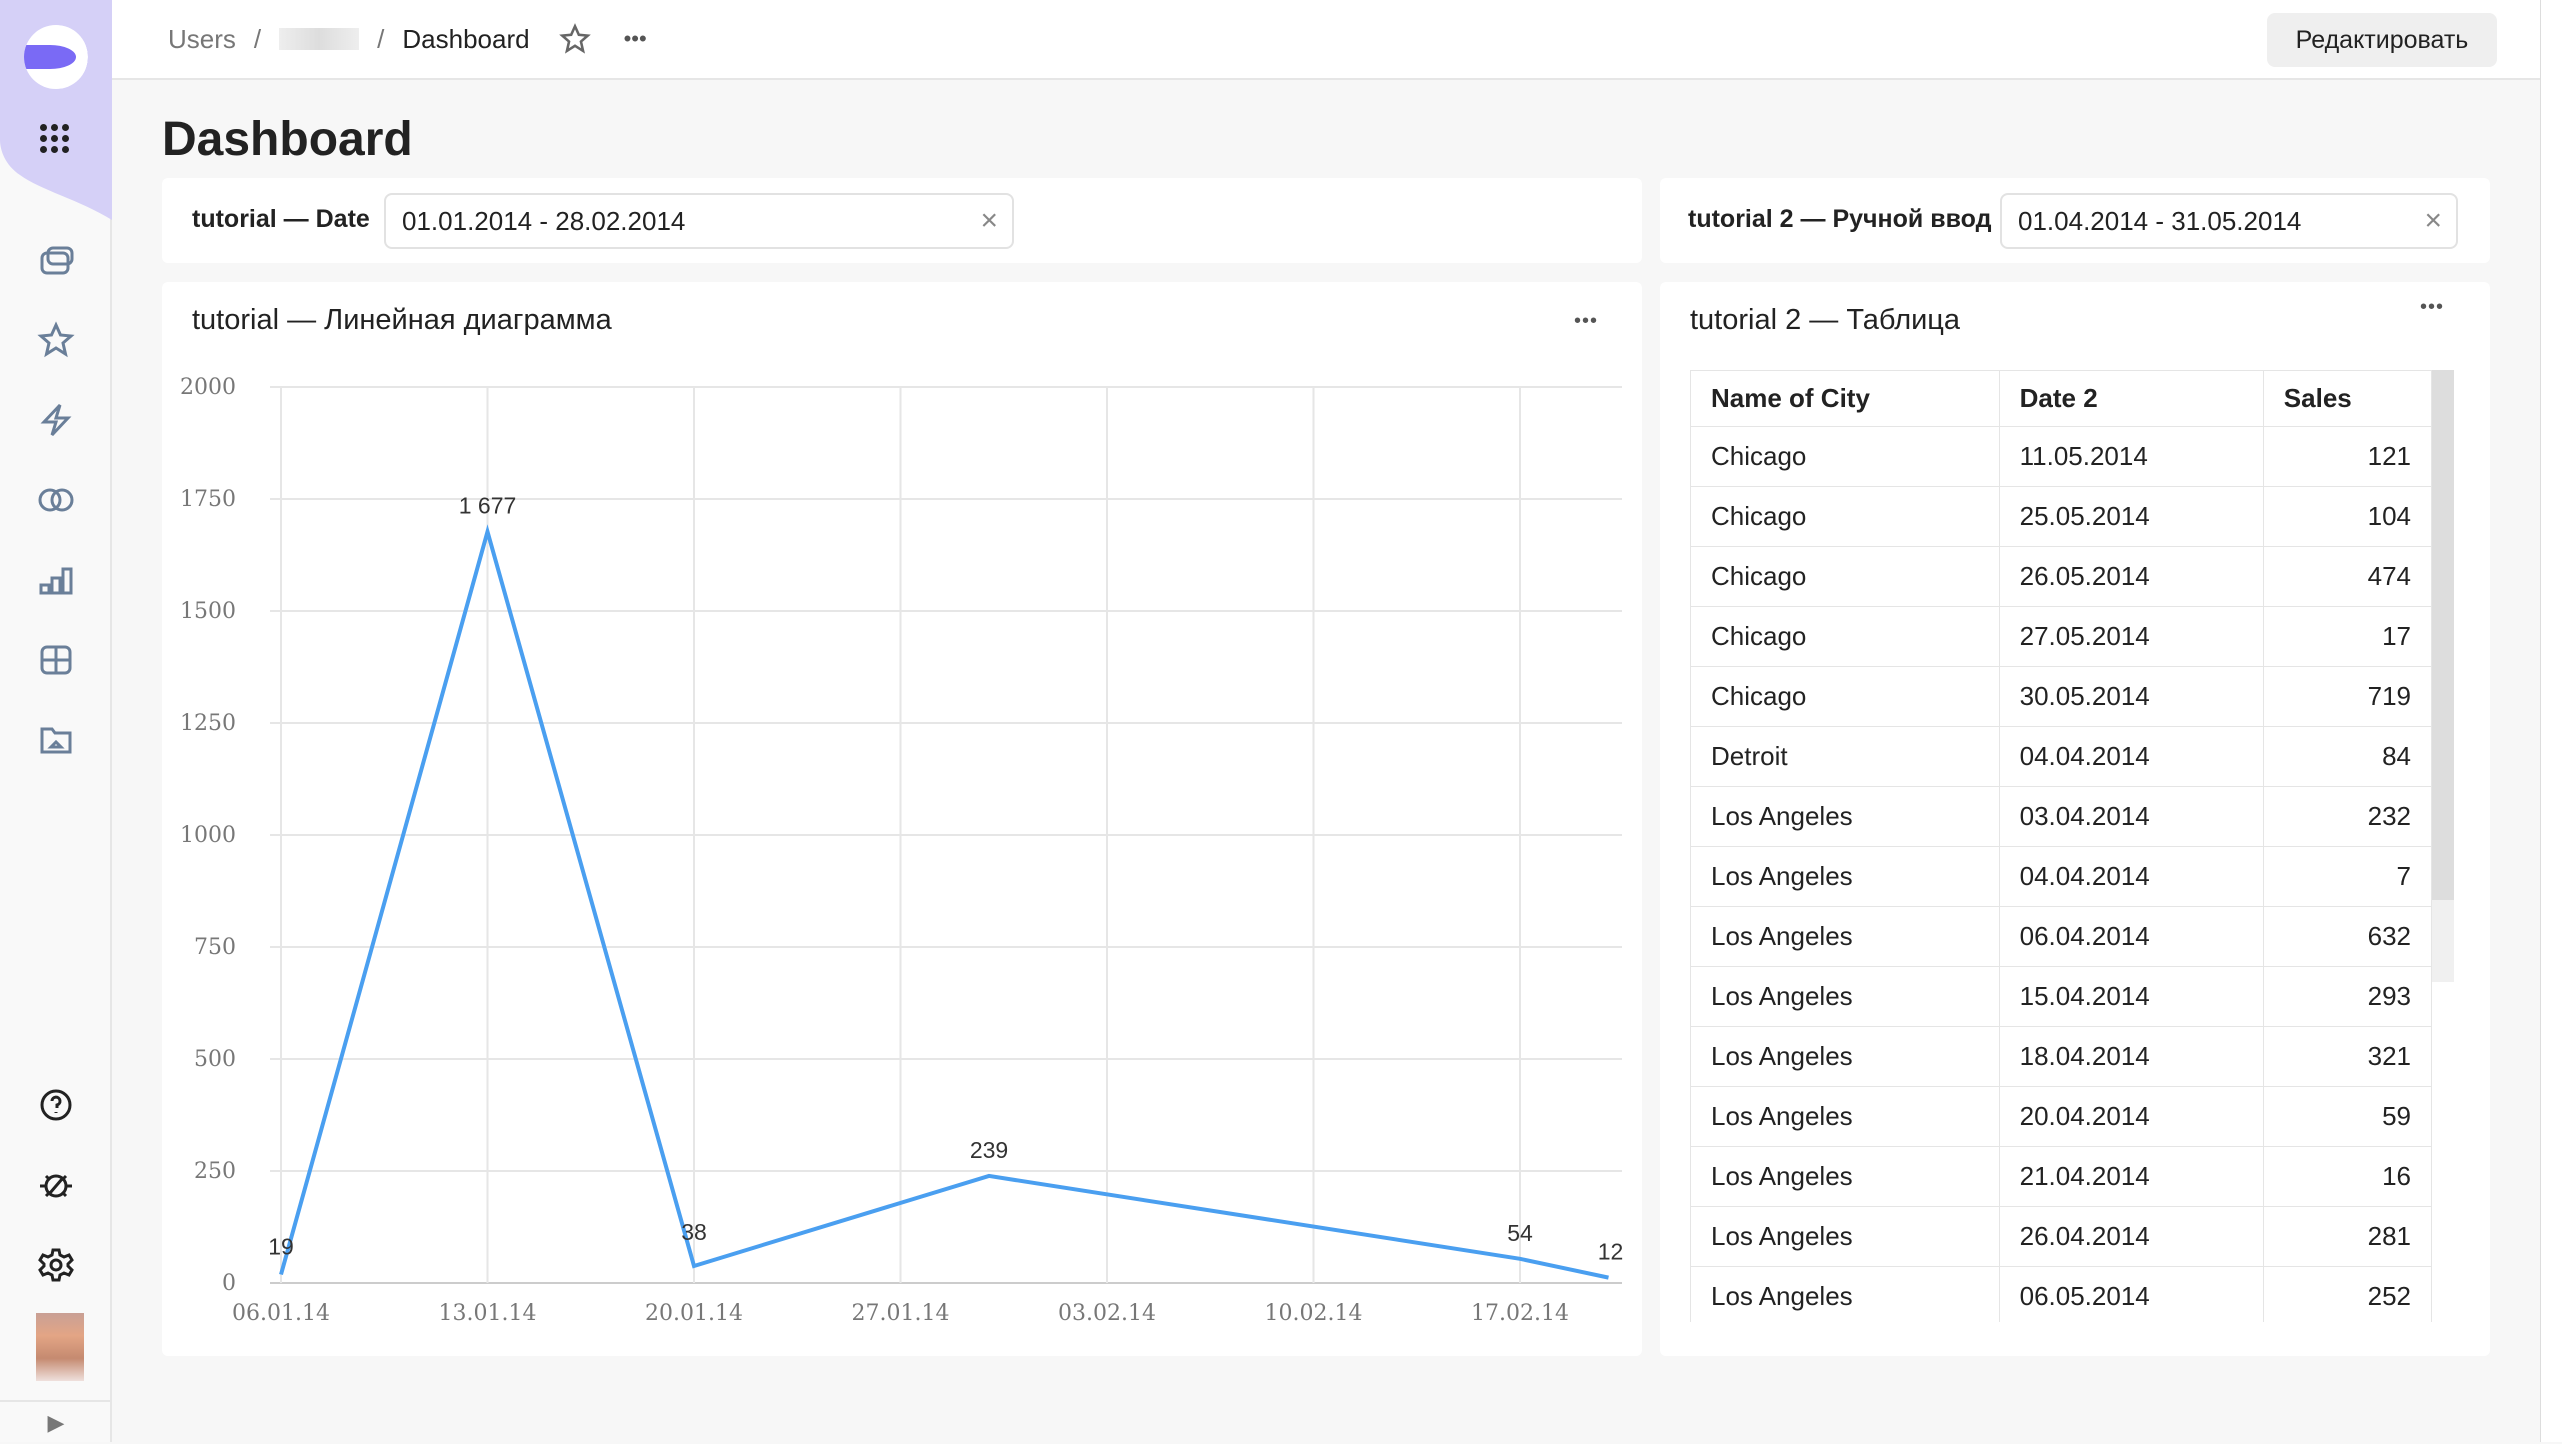  What do you see at coordinates (1840, 219) in the screenshot?
I see `filter-label: tutorial 2 — Ручной ввод` at bounding box center [1840, 219].